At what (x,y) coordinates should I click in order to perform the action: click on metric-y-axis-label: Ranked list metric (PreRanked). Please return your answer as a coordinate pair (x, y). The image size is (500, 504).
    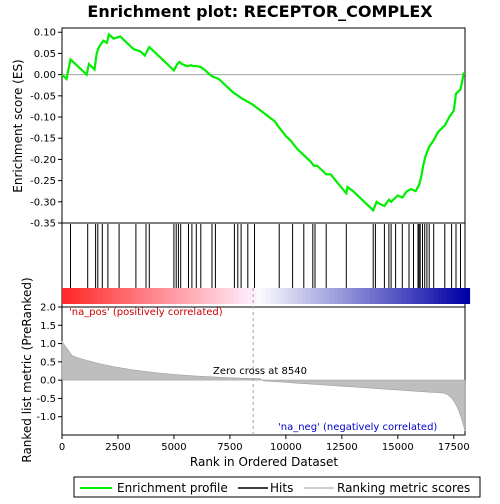
    Looking at the image, I should click on (27, 369).